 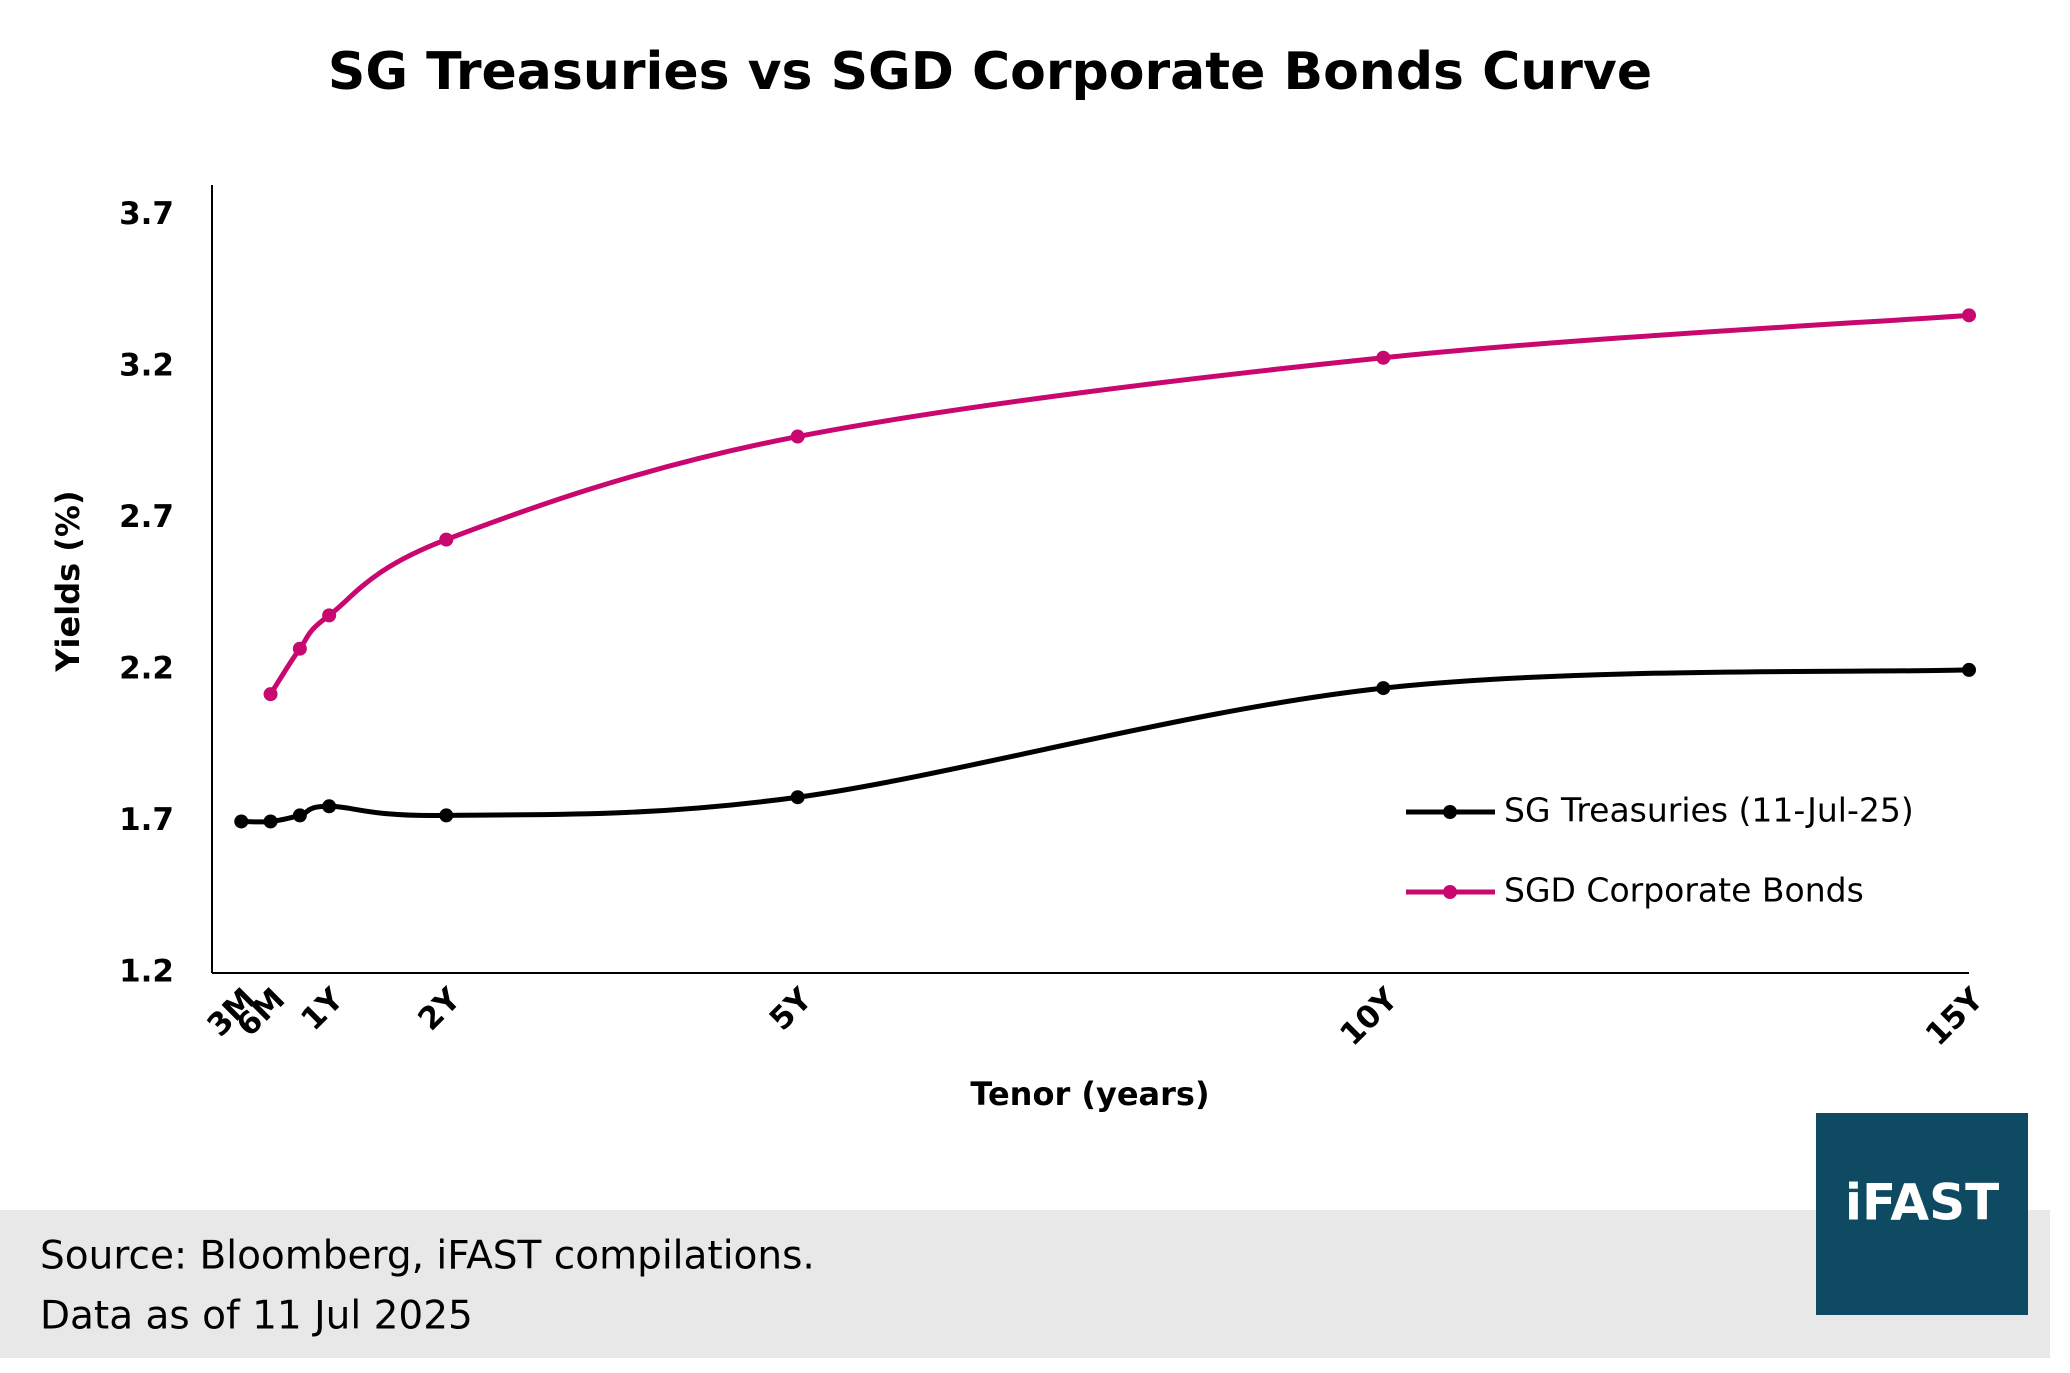 What do you see at coordinates (146, 820) in the screenshot?
I see `y-tick-label: 1.7` at bounding box center [146, 820].